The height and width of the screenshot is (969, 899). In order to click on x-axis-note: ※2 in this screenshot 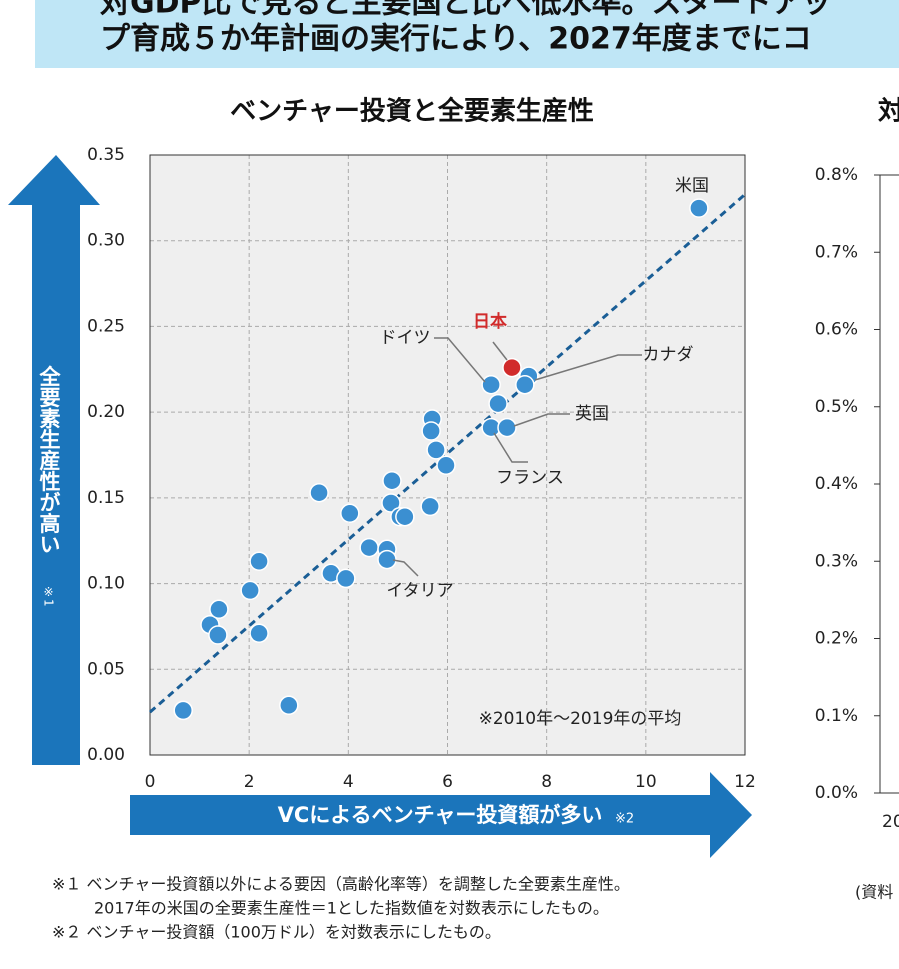, I will do `click(624, 819)`.